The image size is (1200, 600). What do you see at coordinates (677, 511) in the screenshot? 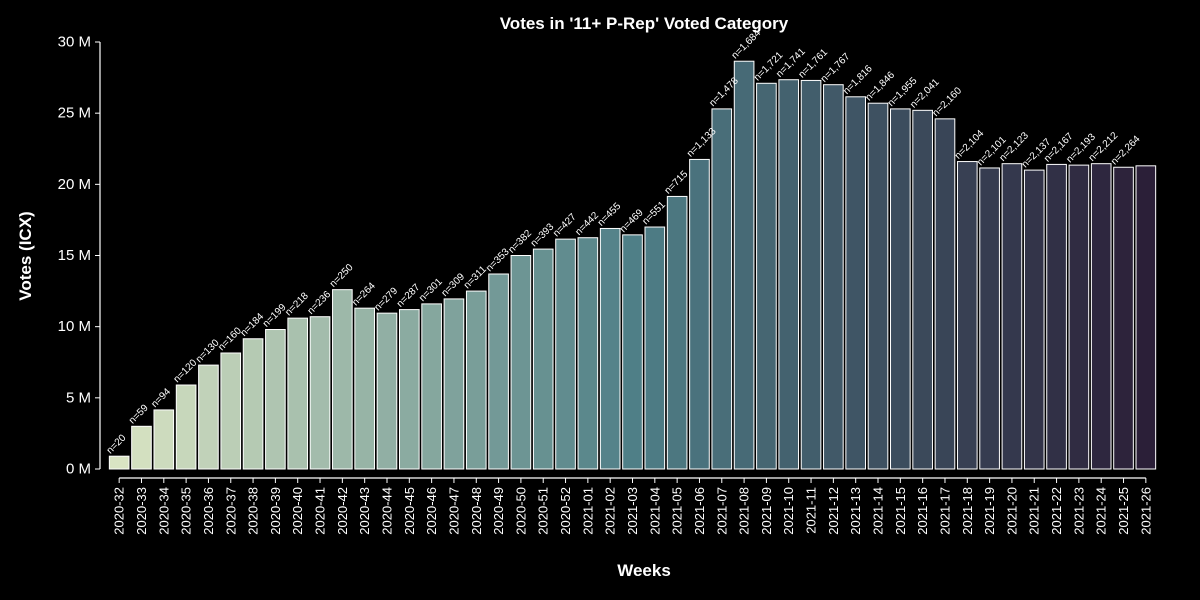
I see `x-tick-label: 2021-05` at bounding box center [677, 511].